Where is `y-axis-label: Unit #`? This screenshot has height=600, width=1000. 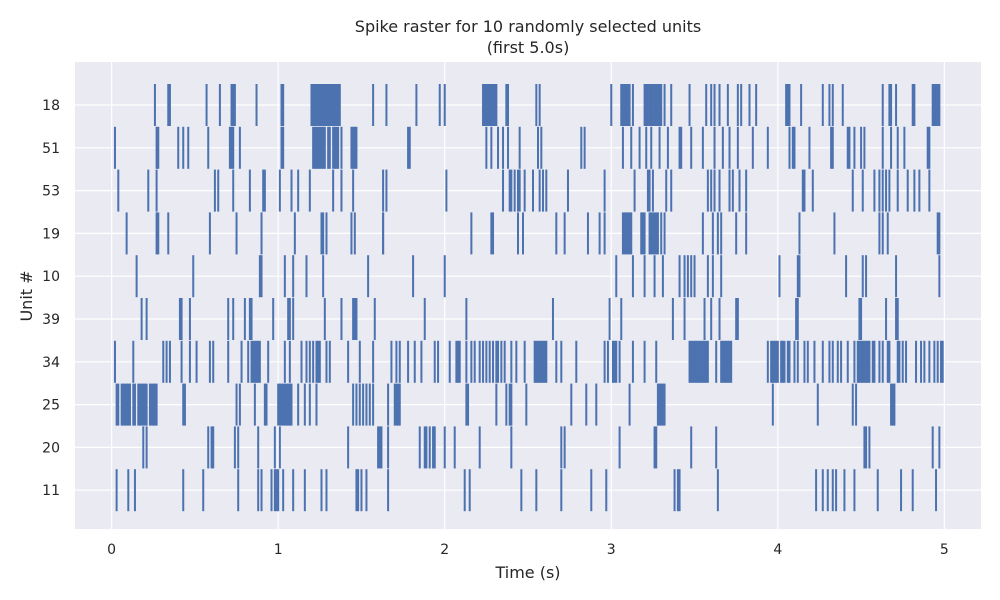
y-axis-label: Unit # is located at coordinates (26, 295).